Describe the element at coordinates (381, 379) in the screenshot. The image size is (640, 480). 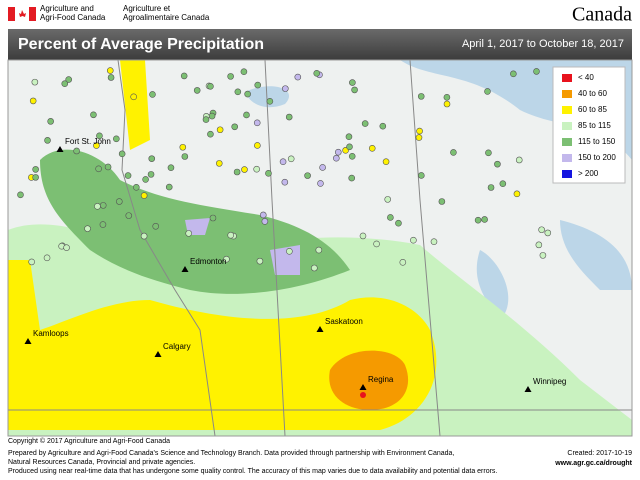
I see `city-label: Regina` at that location.